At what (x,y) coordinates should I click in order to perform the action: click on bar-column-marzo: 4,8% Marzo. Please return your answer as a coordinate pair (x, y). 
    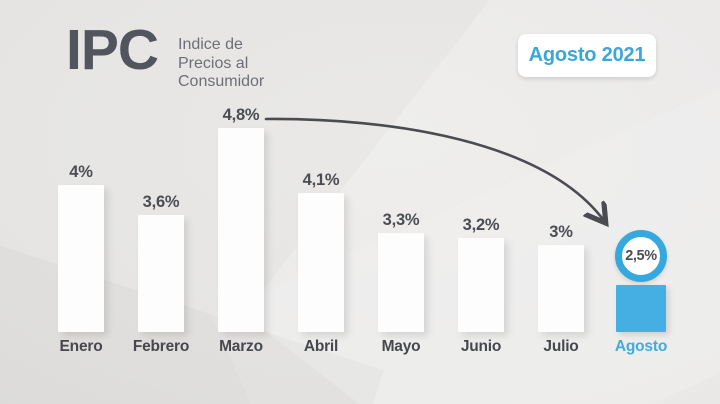
    Looking at the image, I should click on (241, 231).